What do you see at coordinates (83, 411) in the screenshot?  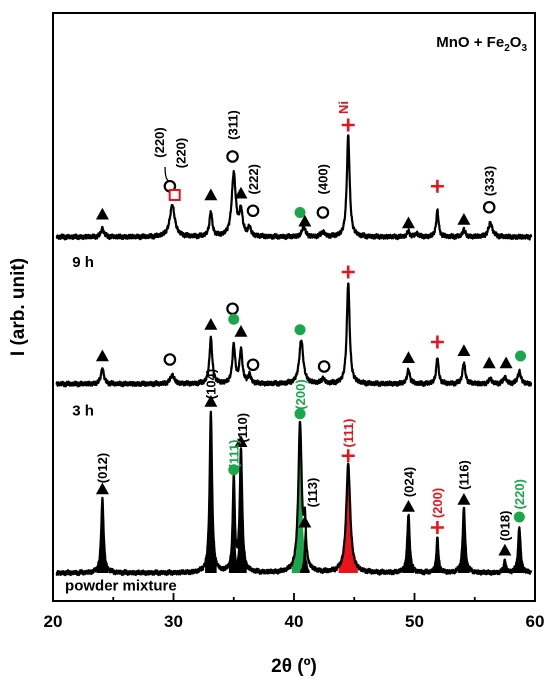 I see `series-label-1: 3 h` at bounding box center [83, 411].